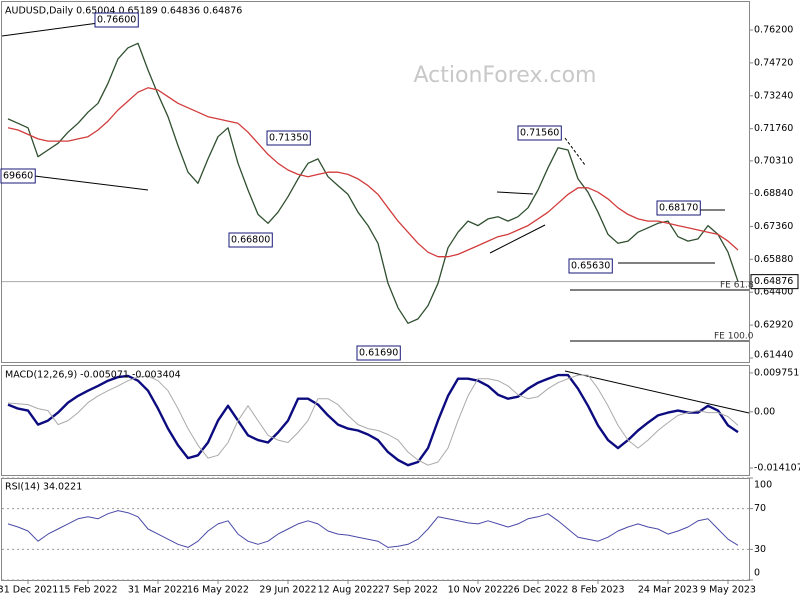  Describe the element at coordinates (87, 590) in the screenshot. I see `x-tick-label: 15 Feb 2022` at that location.